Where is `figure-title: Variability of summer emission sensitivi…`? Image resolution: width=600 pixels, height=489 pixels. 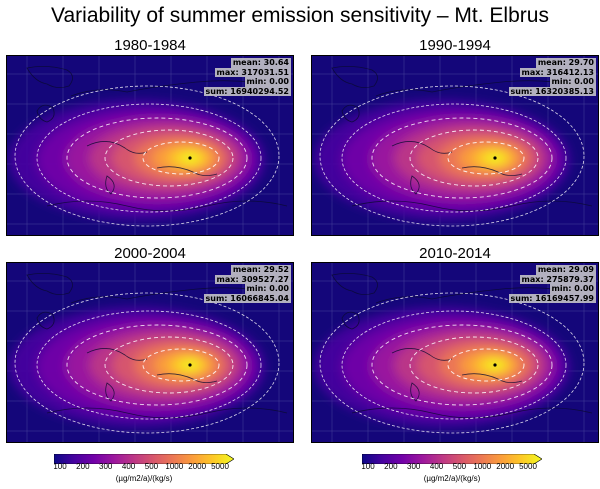
figure-title: Variability of summer emission sensitivi… is located at coordinates (300, 15).